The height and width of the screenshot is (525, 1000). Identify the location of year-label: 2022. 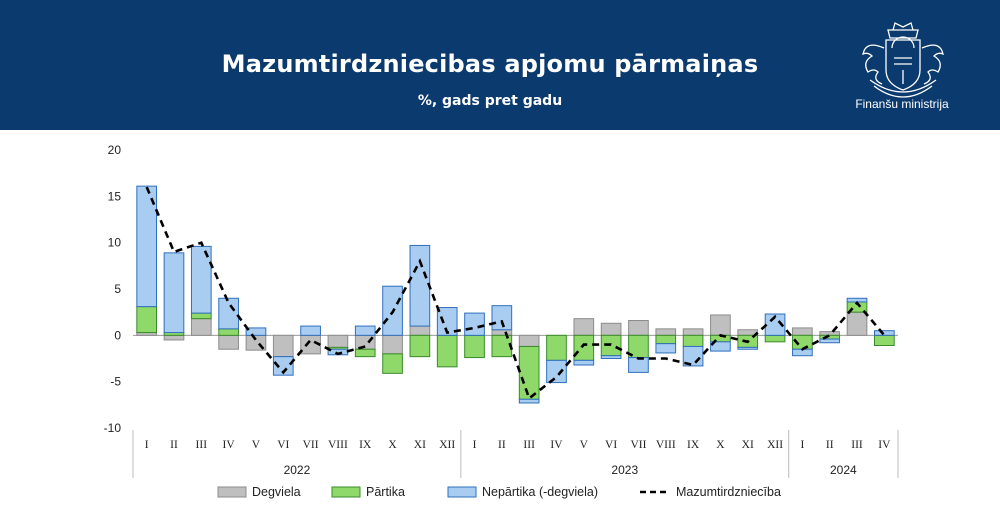
(297, 470).